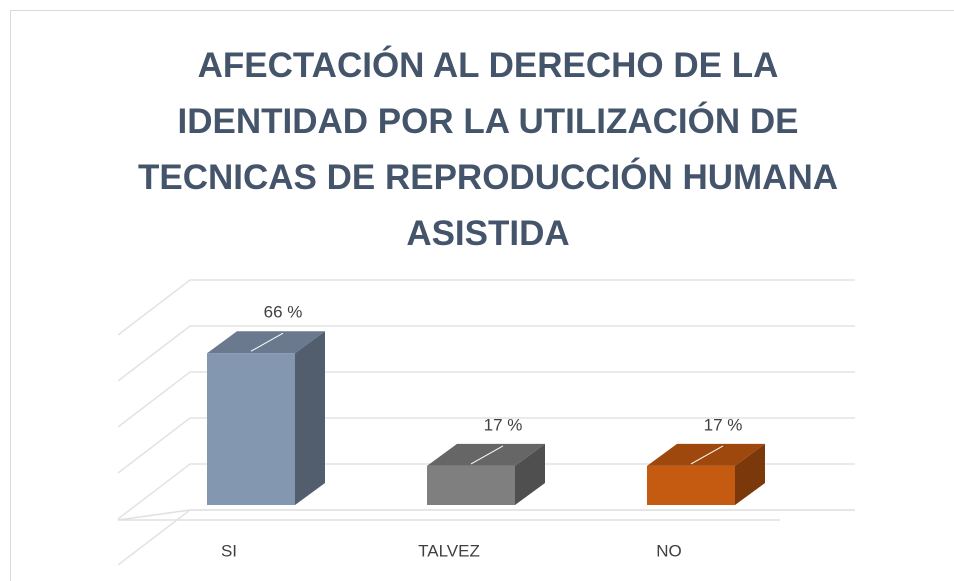 Image resolution: width=954 pixels, height=581 pixels. What do you see at coordinates (449, 550) in the screenshot?
I see `x-tick-label: TALVEZ` at bounding box center [449, 550].